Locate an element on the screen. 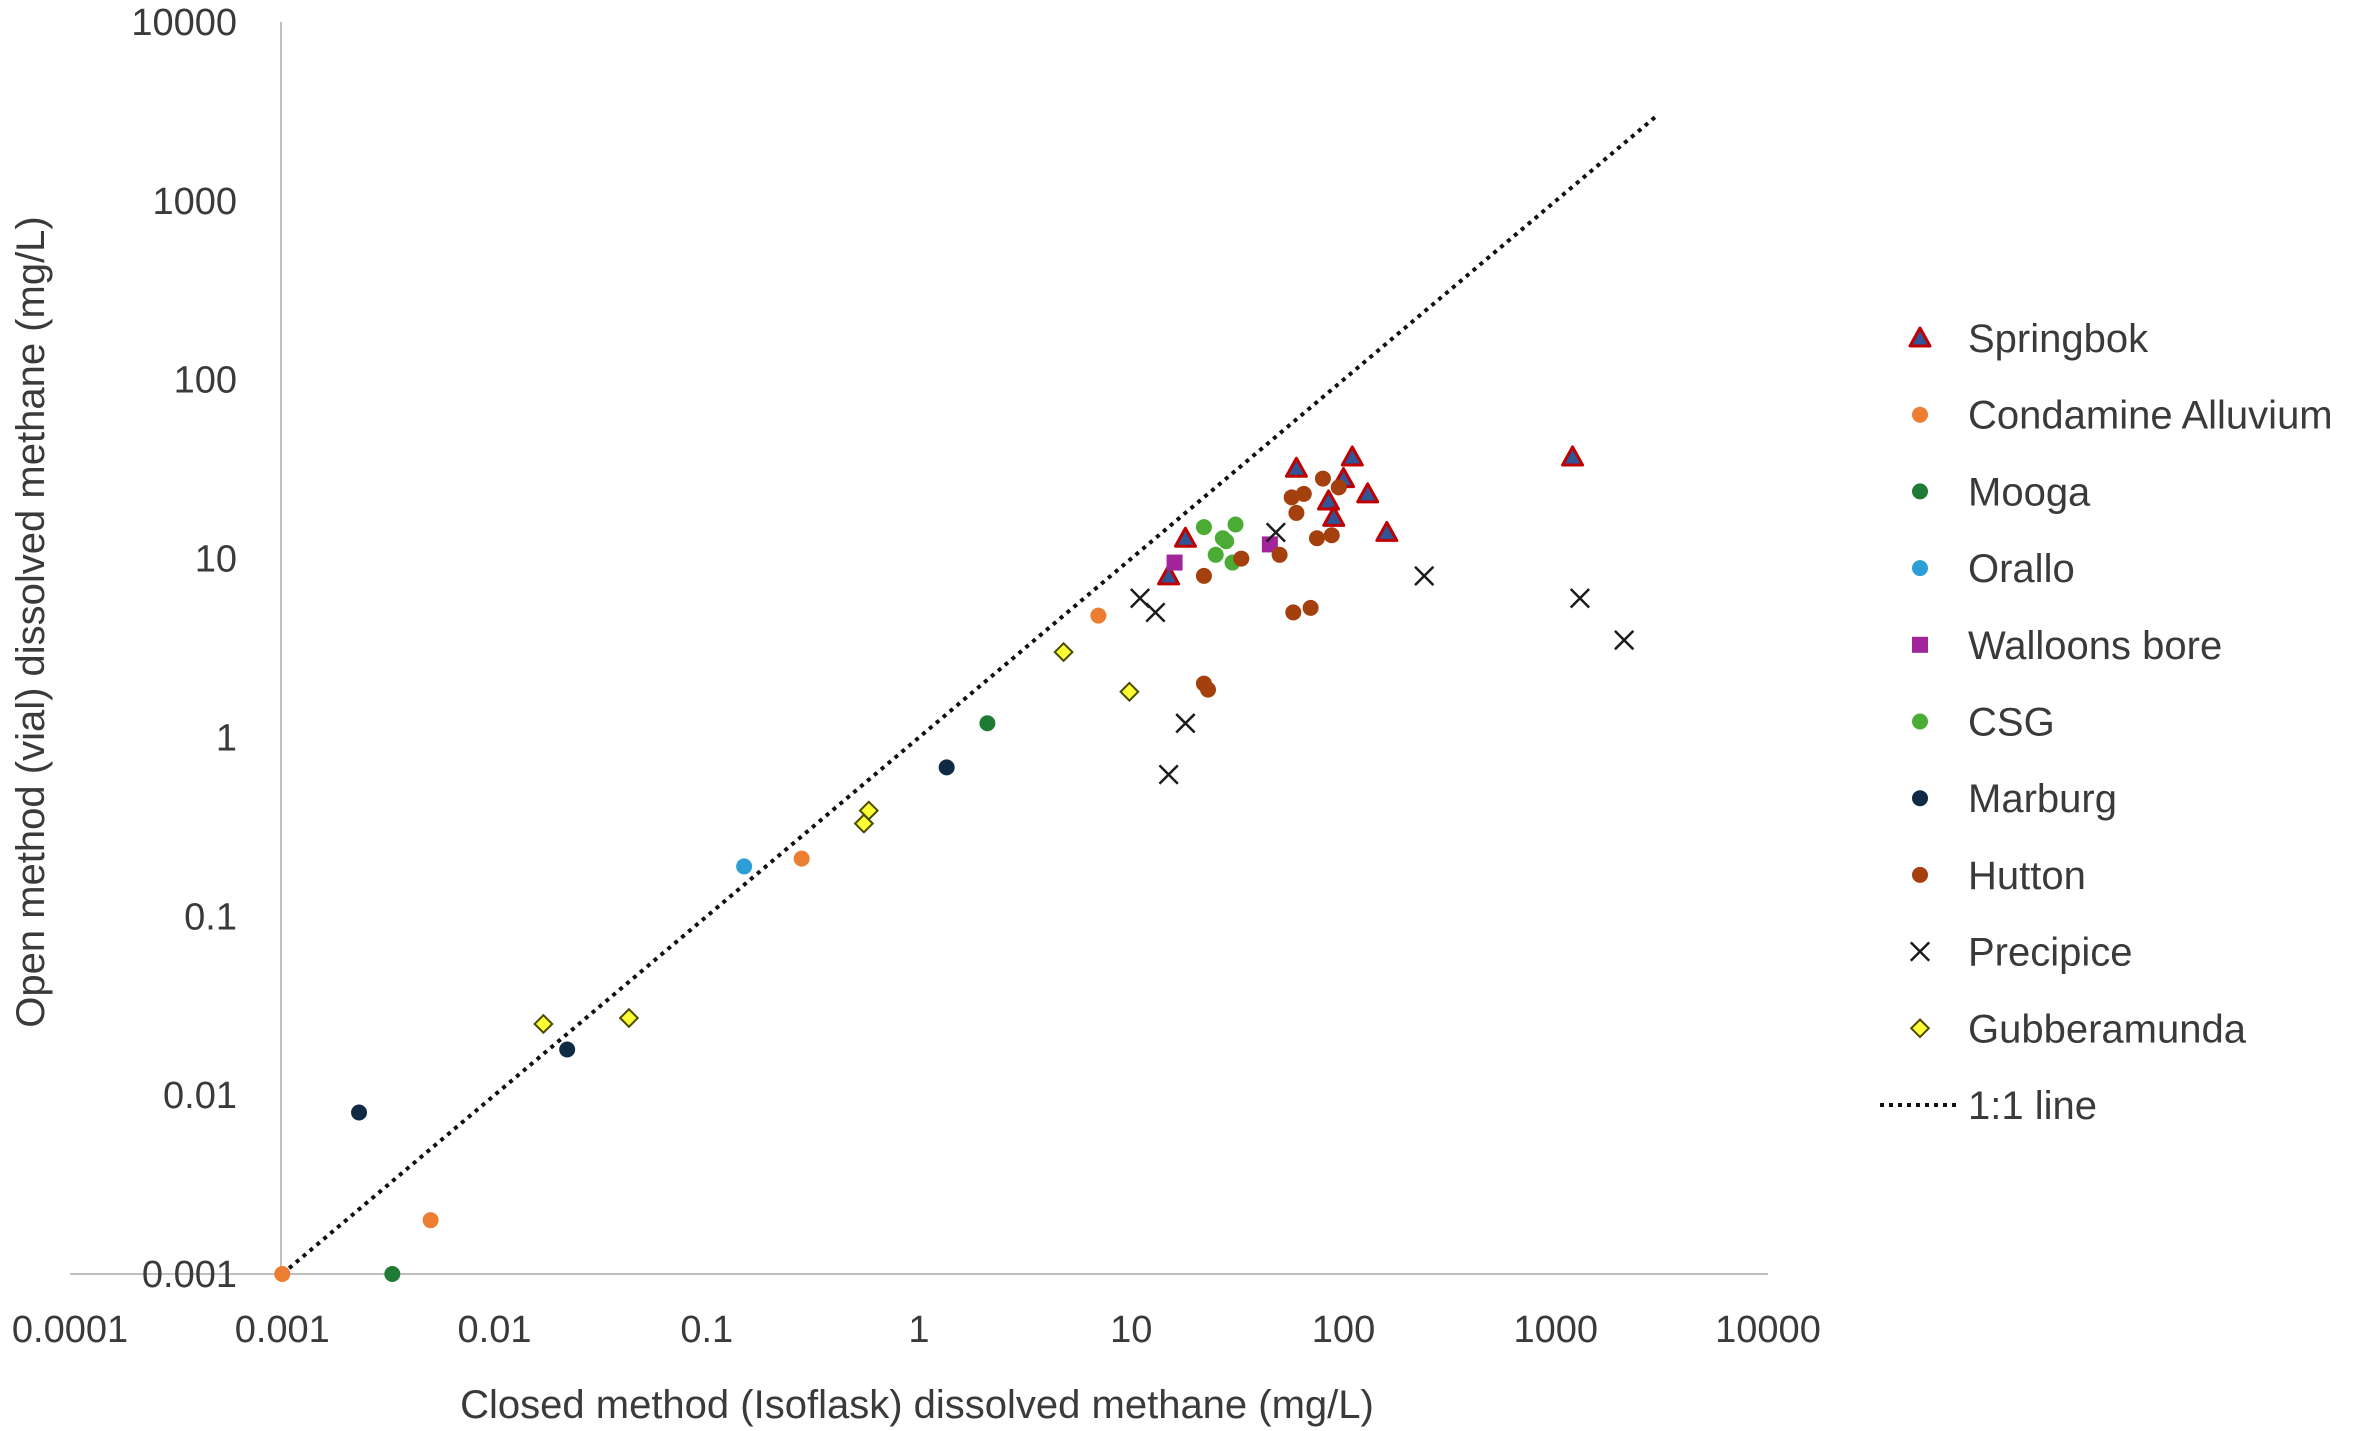 Image resolution: width=2368 pixels, height=1431 pixels. legend-item: Gubberamunda is located at coordinates (2078, 1029).